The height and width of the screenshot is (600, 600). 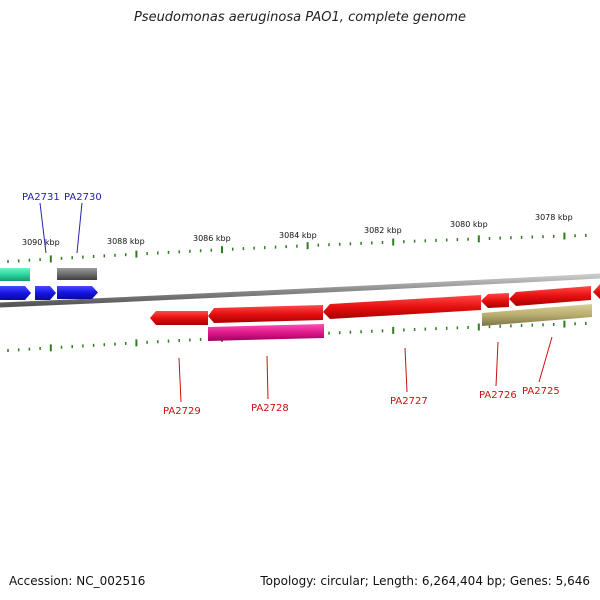 I want to click on gene-arrow-reverse-PA2729, so click(x=179, y=318).